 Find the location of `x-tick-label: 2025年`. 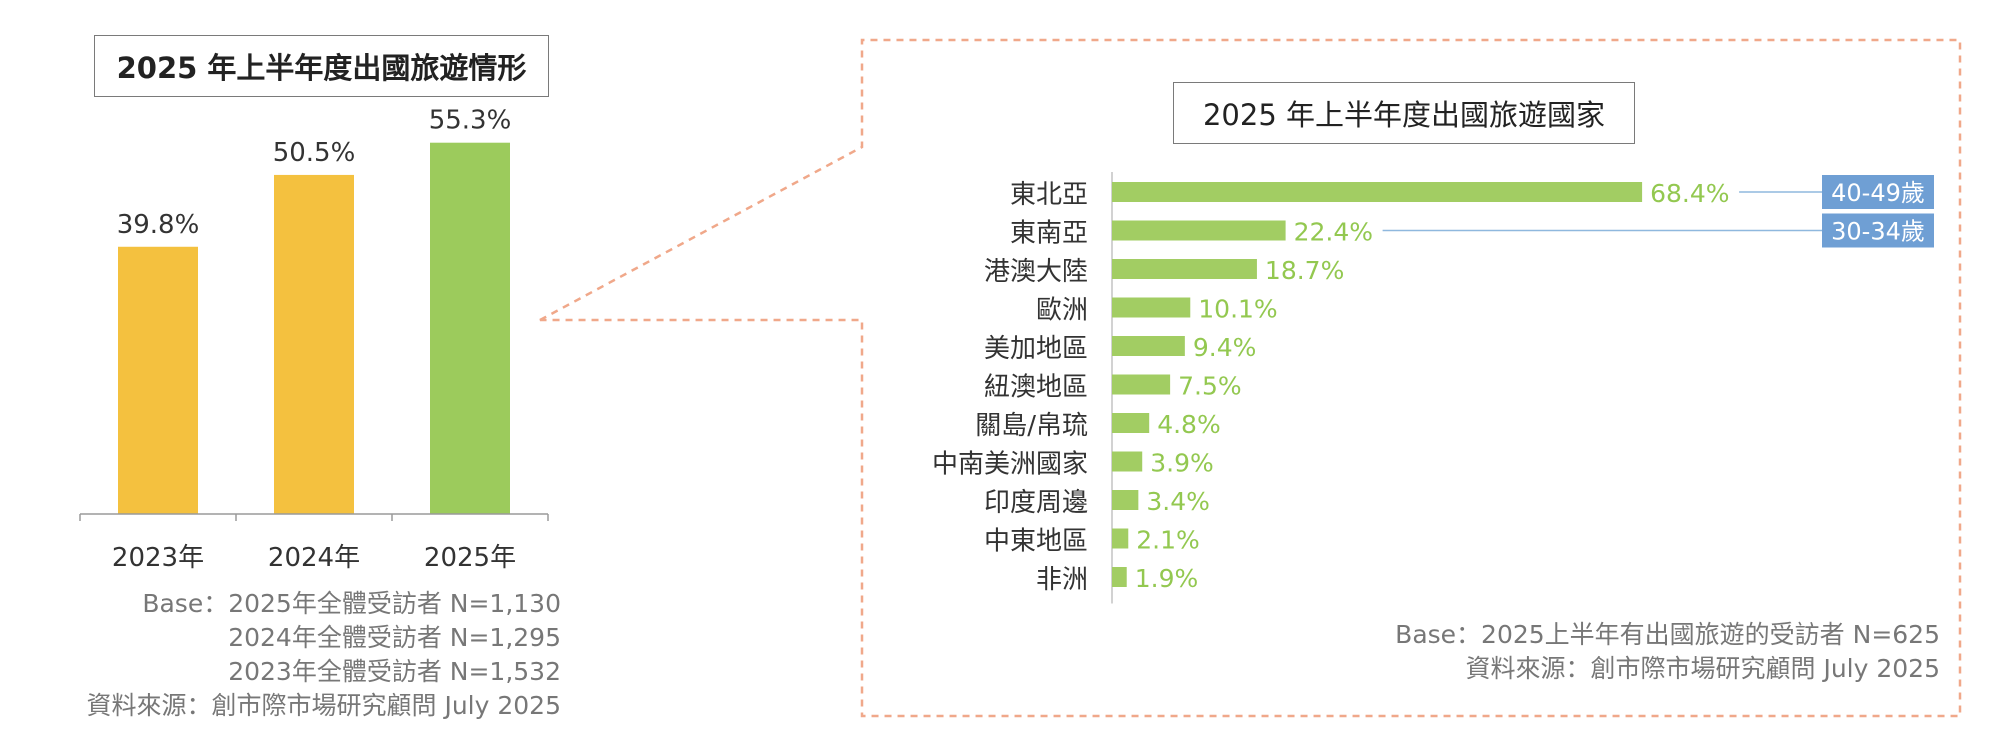

x-tick-label: 2025年 is located at coordinates (470, 558).